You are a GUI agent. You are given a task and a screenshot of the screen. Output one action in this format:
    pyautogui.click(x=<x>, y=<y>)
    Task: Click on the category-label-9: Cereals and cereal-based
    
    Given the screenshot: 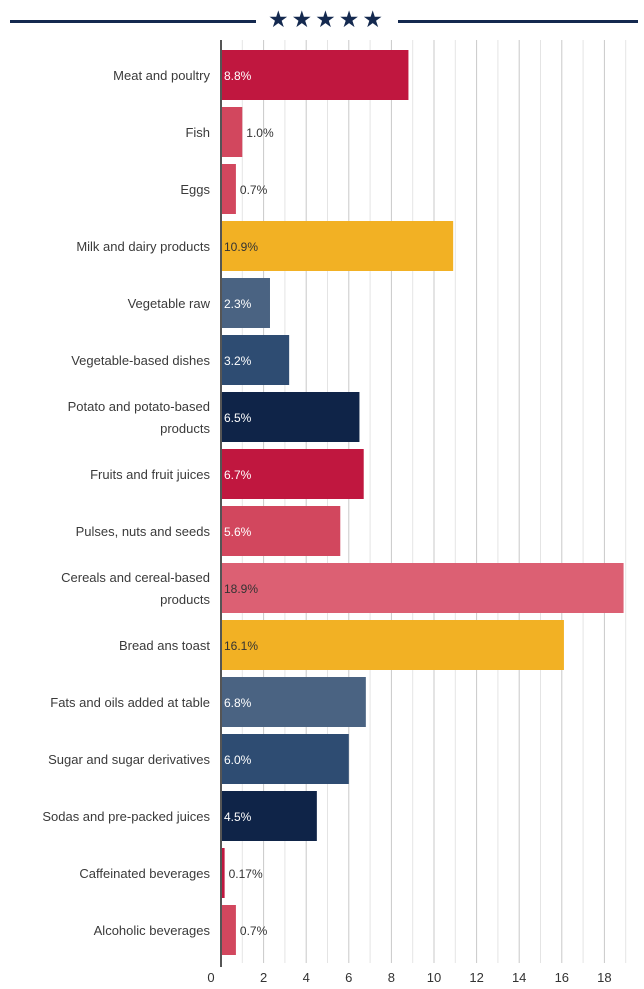 What is the action you would take?
    pyautogui.click(x=135, y=577)
    